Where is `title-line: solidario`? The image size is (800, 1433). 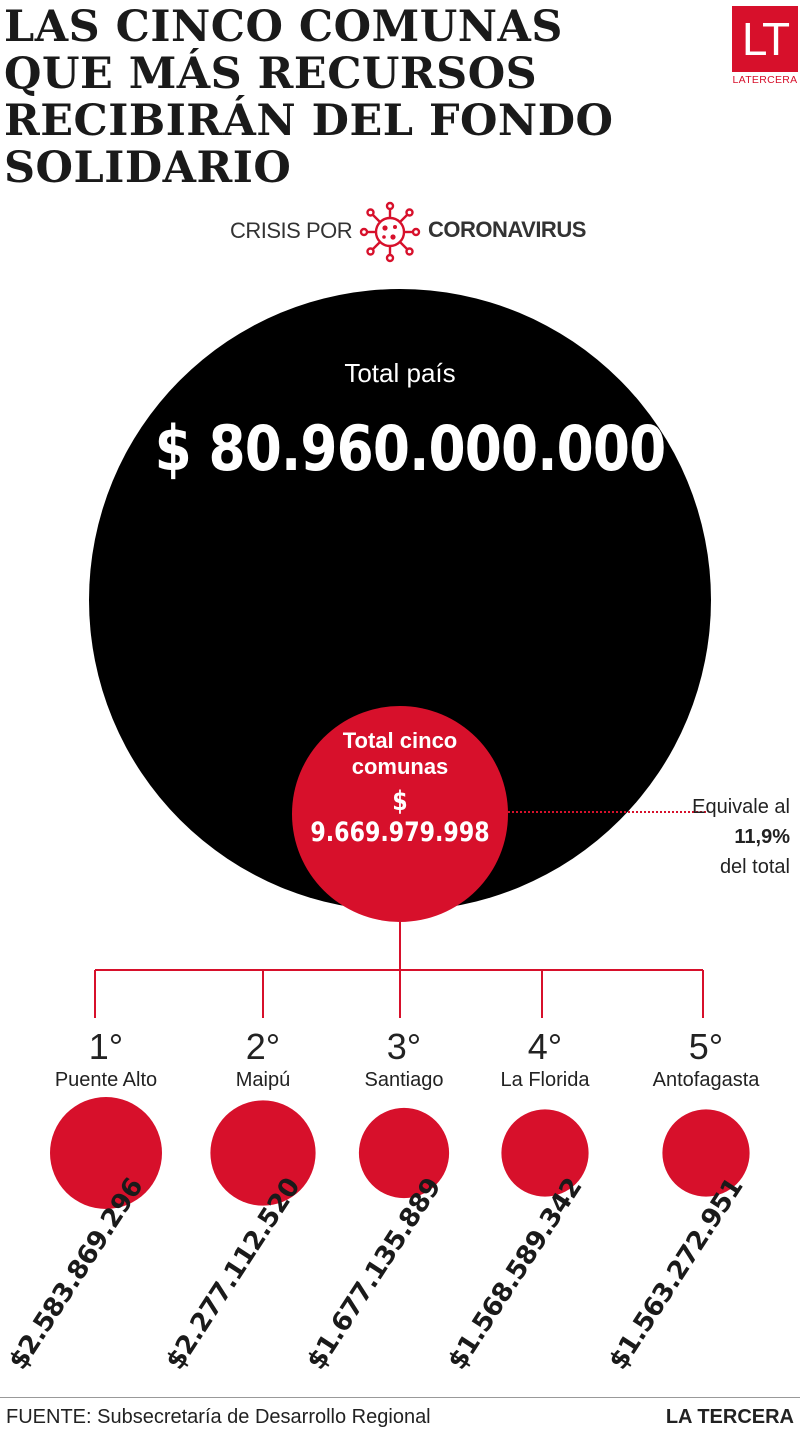
title-line: solidario is located at coordinates (148, 168).